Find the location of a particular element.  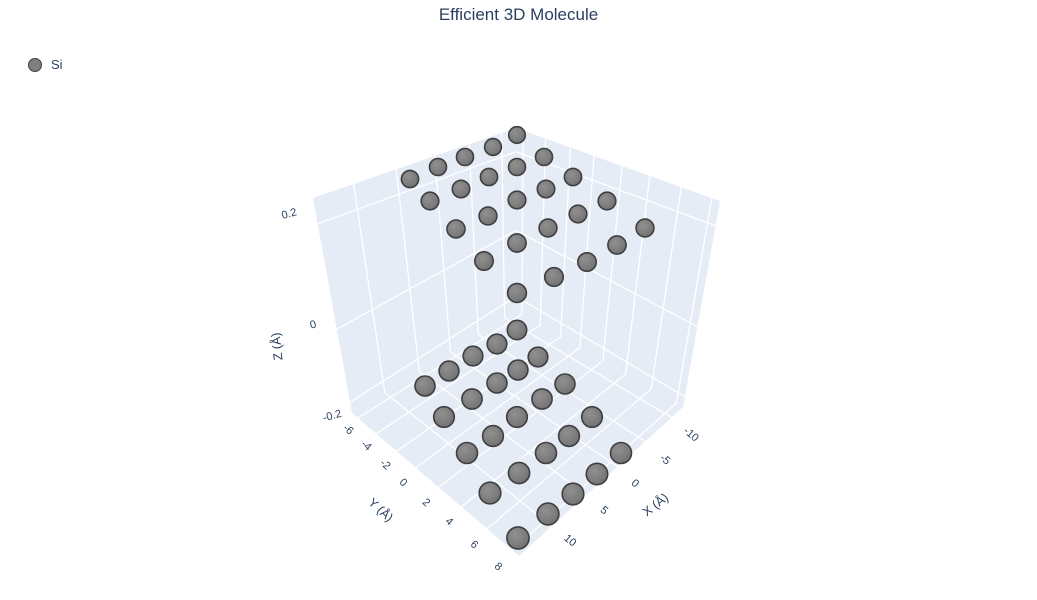

x-tick-label: 5 is located at coordinates (604, 510).